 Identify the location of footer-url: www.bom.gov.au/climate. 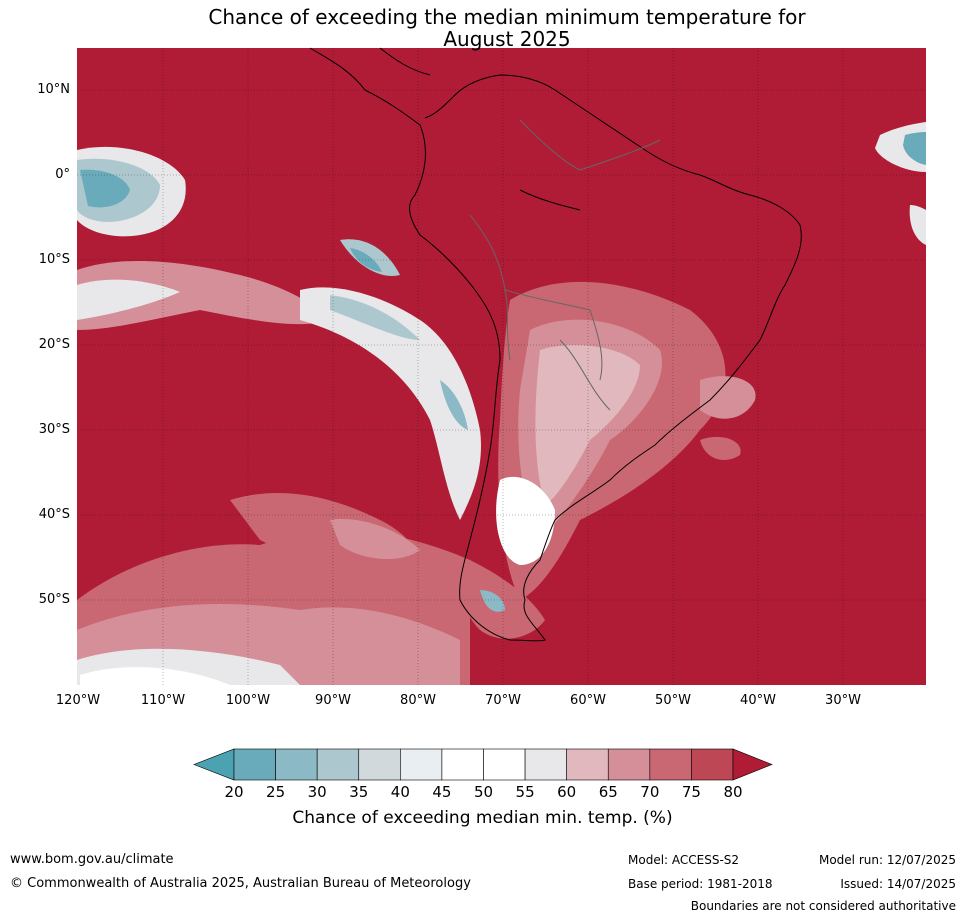
(92, 859).